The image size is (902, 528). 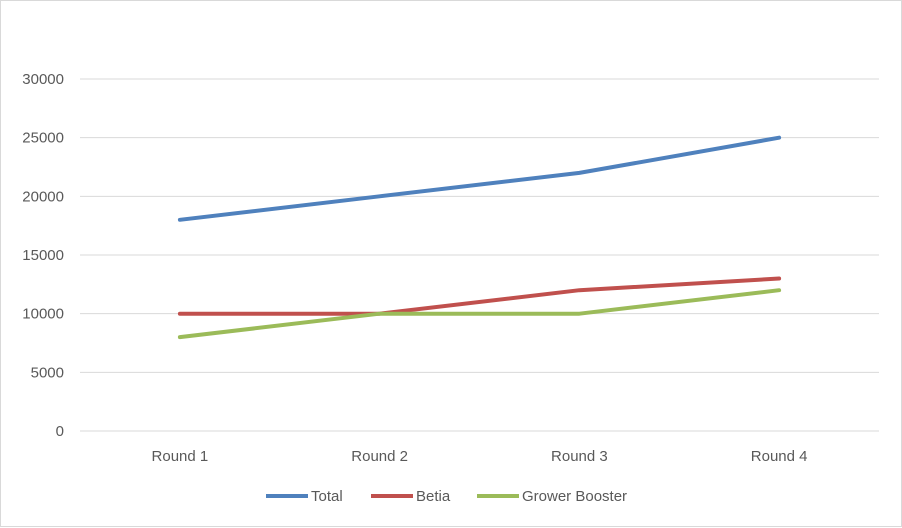 I want to click on legend-label: Total, so click(x=327, y=496).